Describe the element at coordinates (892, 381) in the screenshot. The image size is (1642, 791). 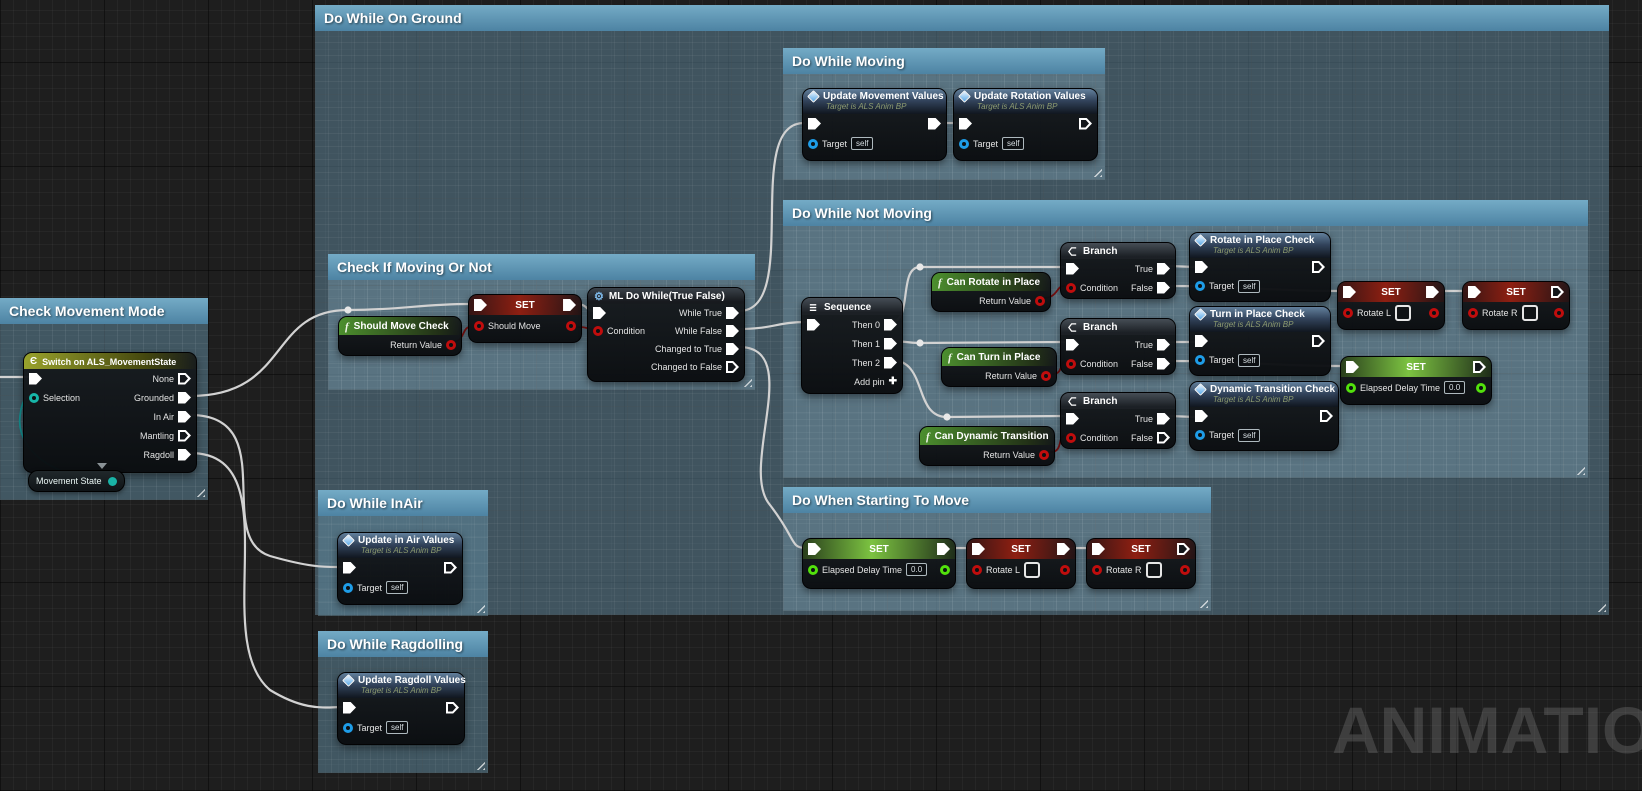
I see `add-pin-button: ✚` at that location.